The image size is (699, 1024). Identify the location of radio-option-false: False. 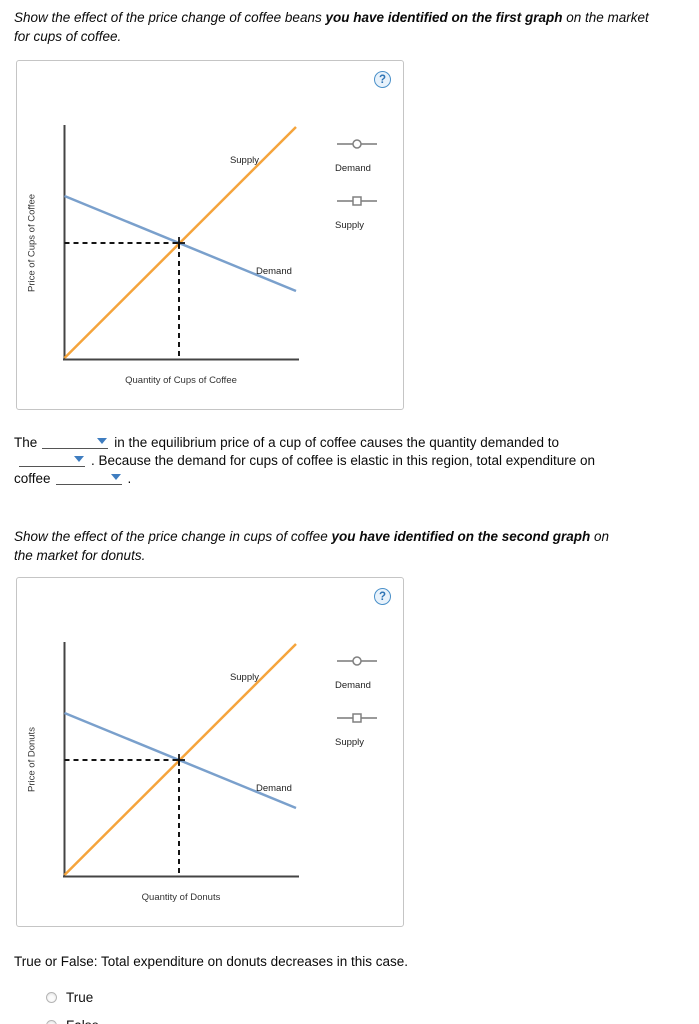
(72, 1021).